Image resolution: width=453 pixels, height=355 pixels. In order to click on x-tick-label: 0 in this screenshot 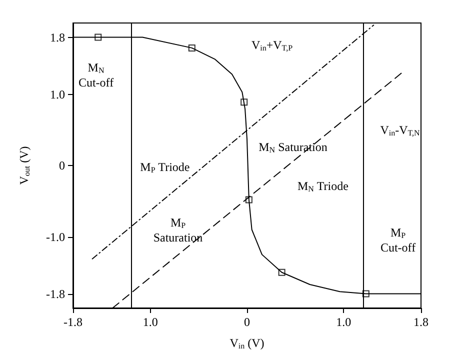, I will do `click(247, 322)`.